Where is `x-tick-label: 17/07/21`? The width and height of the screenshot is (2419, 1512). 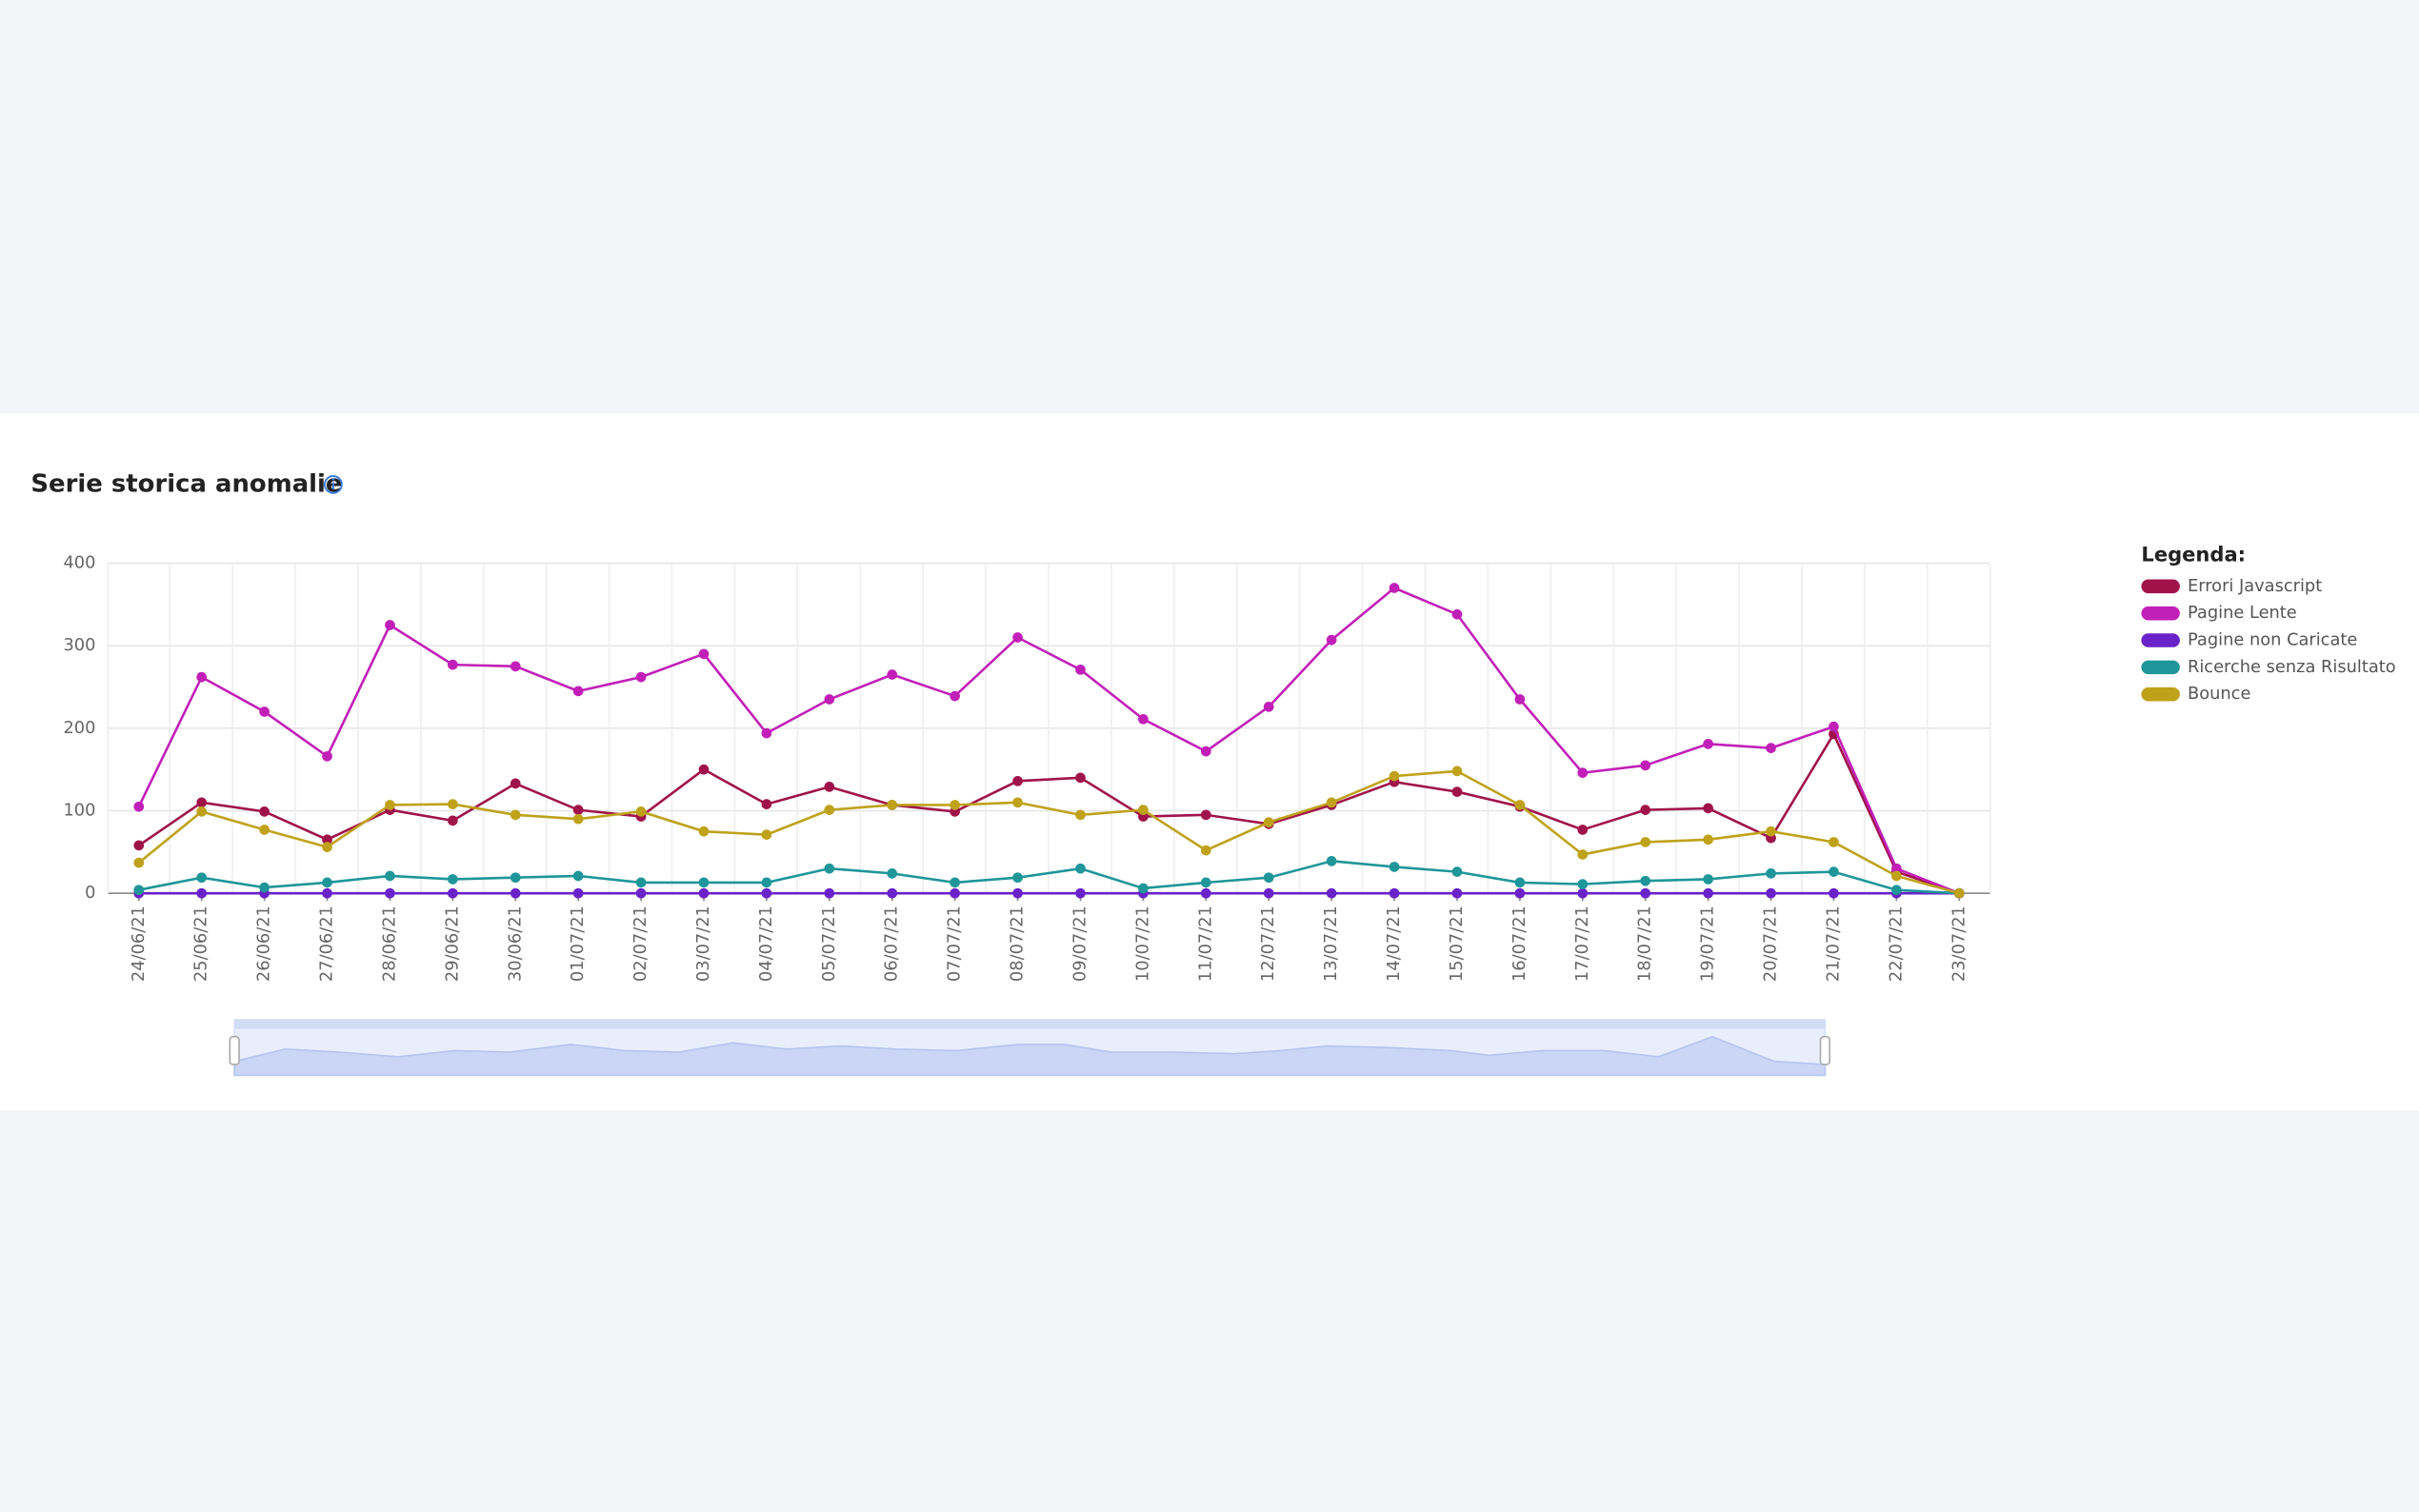
x-tick-label: 17/07/21 is located at coordinates (1582, 943).